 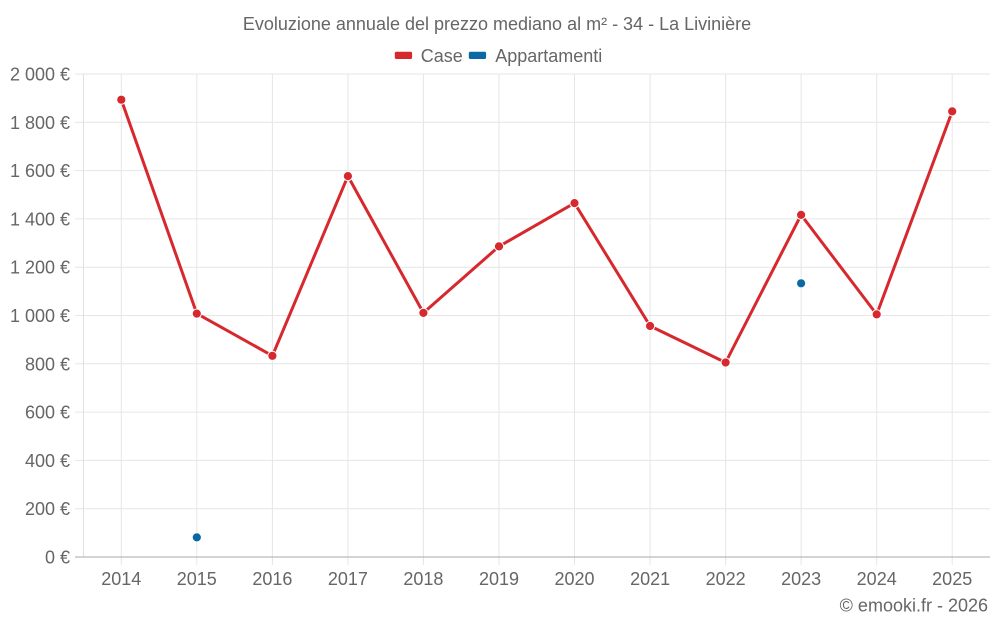 I want to click on svg-text: 1 000 €, so click(x=40, y=316).